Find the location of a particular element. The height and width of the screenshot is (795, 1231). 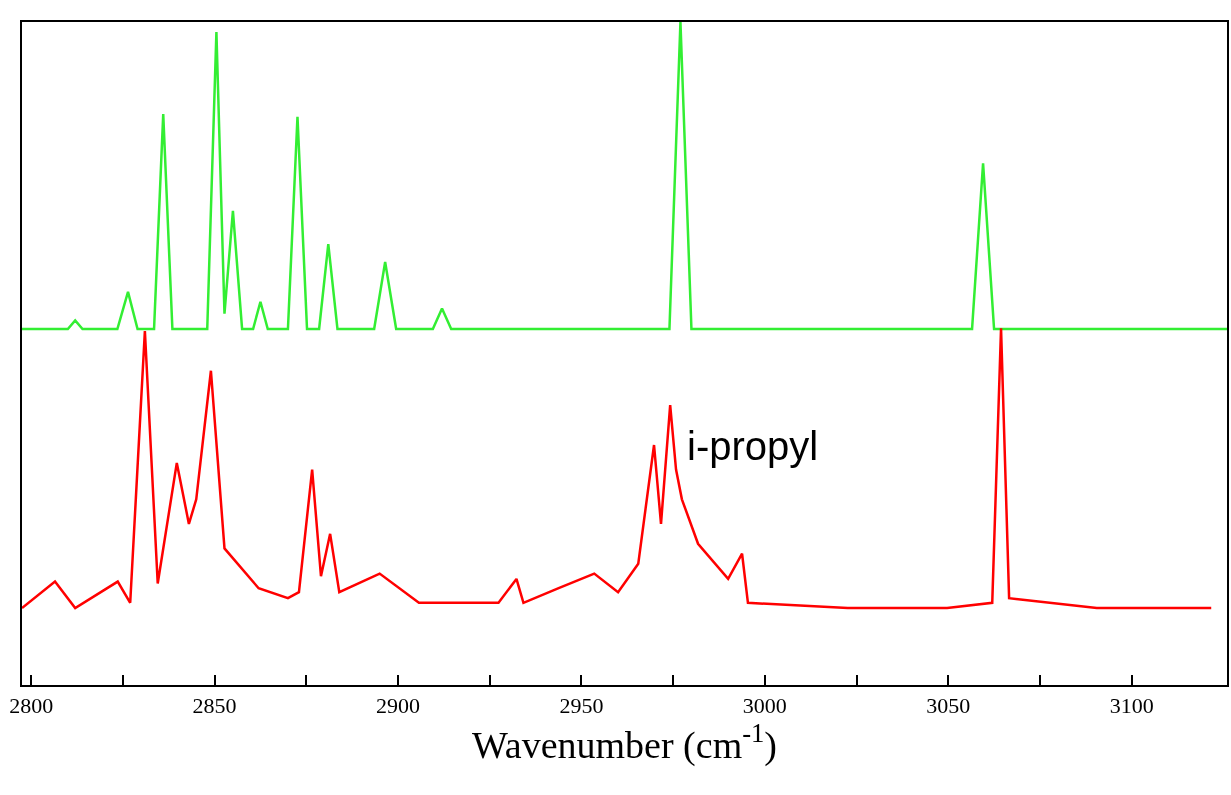

x-tick-label: 2900 is located at coordinates (397, 706).